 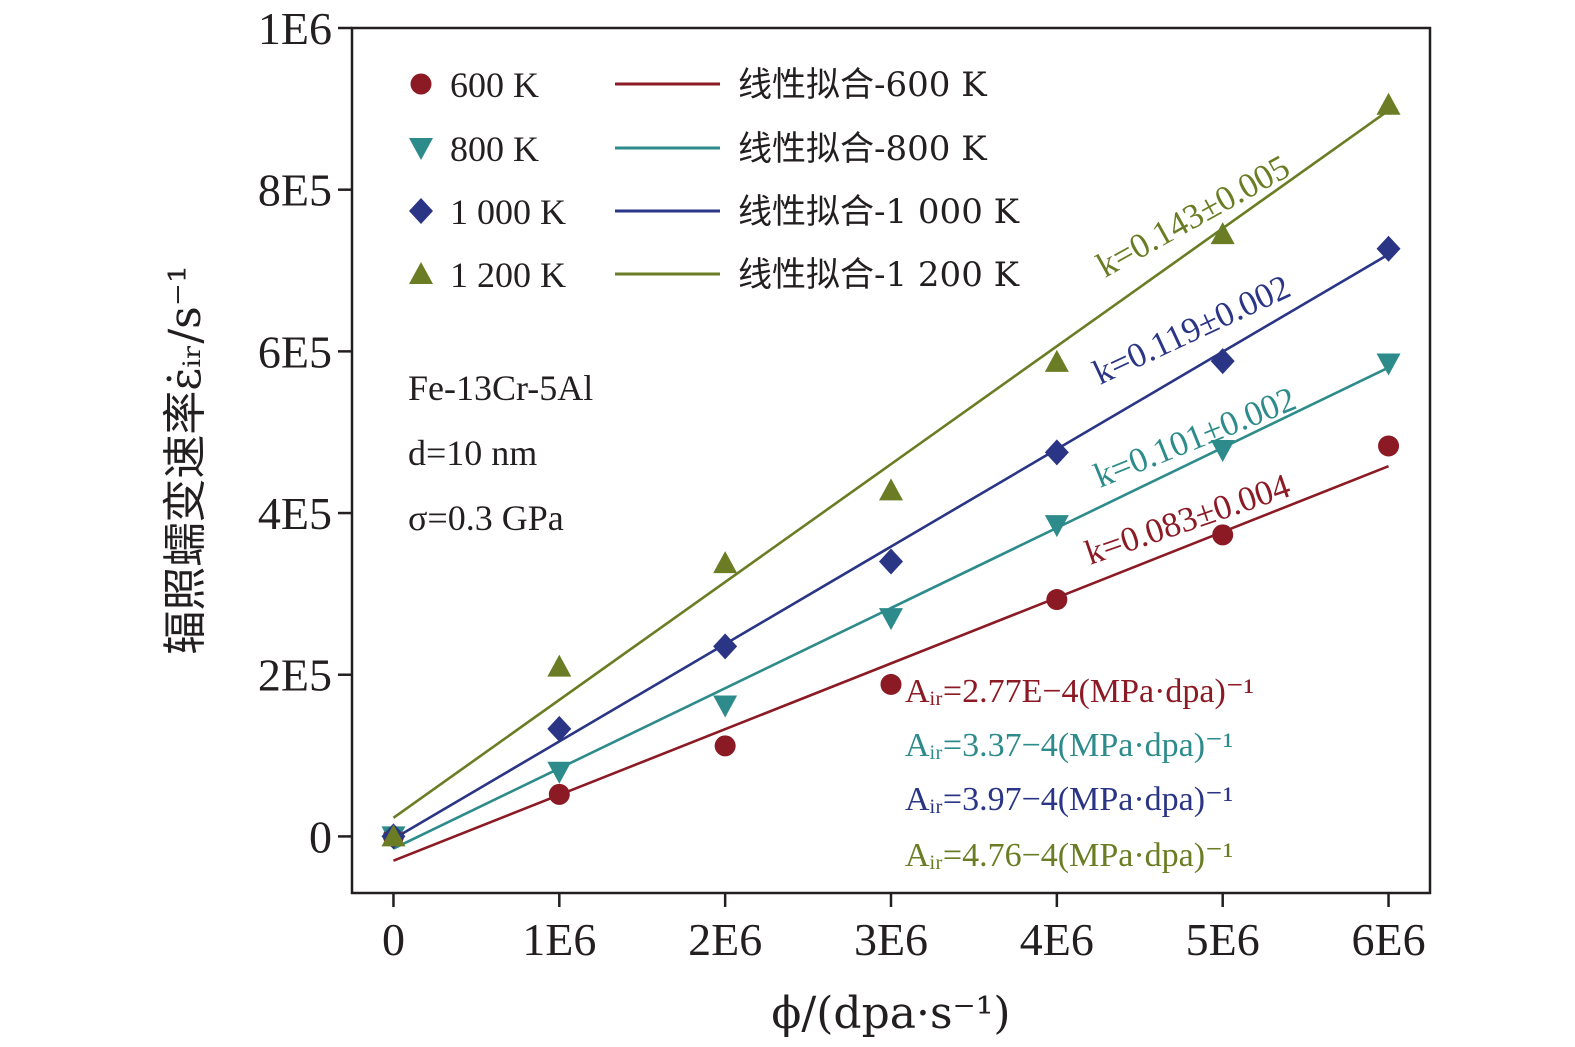 I want to click on legend-label: 800 K, so click(x=494, y=149).